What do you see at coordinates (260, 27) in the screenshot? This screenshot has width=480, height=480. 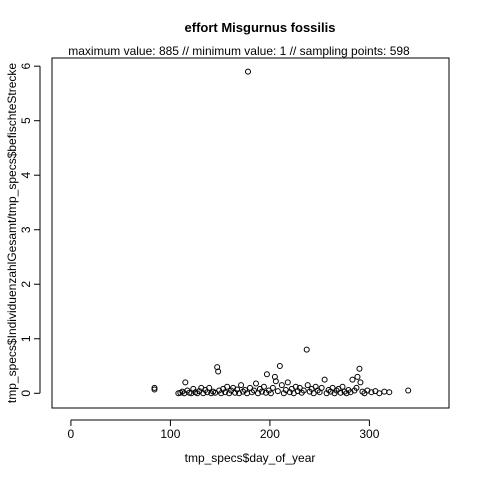 I see `chart-title: effort Misgurnus fossilis` at bounding box center [260, 27].